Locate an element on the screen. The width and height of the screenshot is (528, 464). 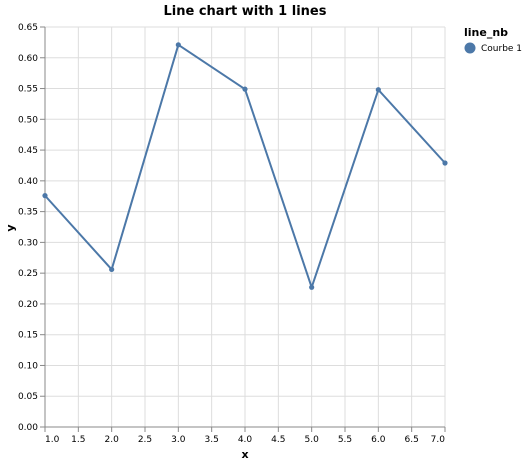
x-tick-label: 6.5 is located at coordinates (412, 440).